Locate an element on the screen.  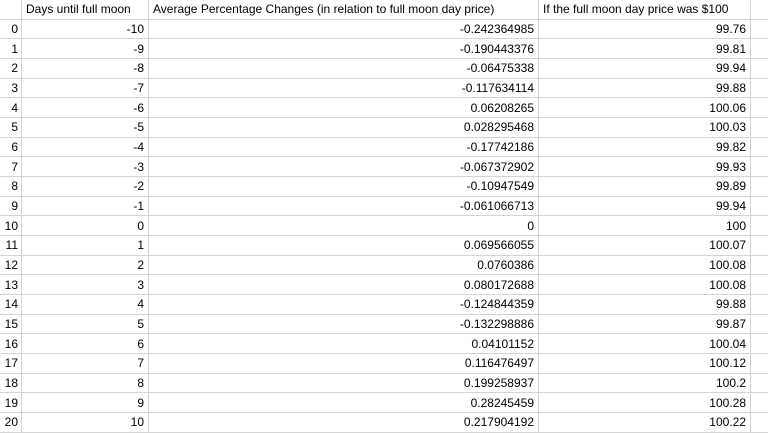
header-days-until-full-moon: Days until full moon is located at coordinates (85, 9).